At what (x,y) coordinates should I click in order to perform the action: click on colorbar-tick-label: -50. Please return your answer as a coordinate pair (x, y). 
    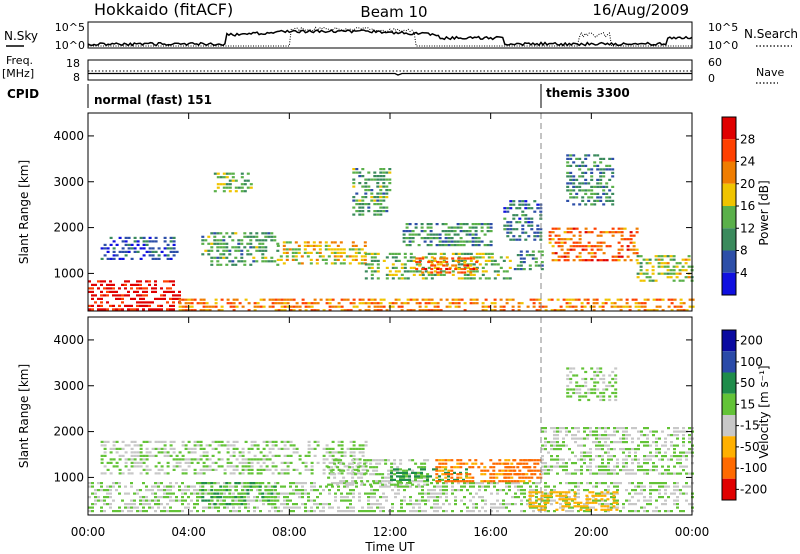
    Looking at the image, I should click on (750, 447).